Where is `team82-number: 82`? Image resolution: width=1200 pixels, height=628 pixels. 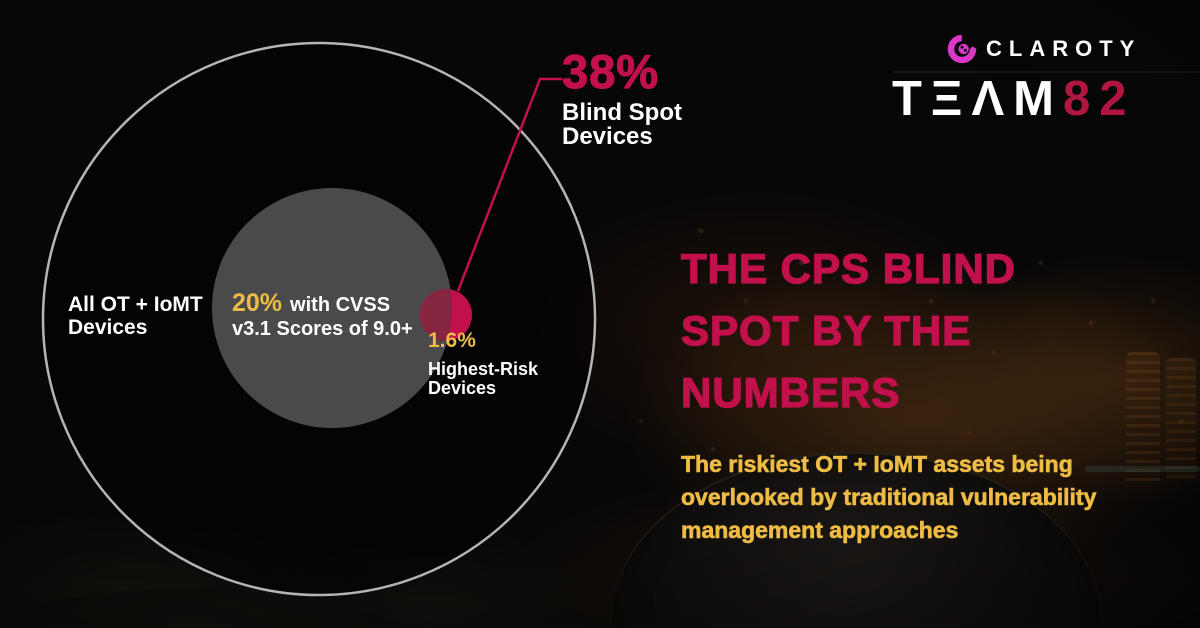
team82-number: 82 is located at coordinates (1099, 99).